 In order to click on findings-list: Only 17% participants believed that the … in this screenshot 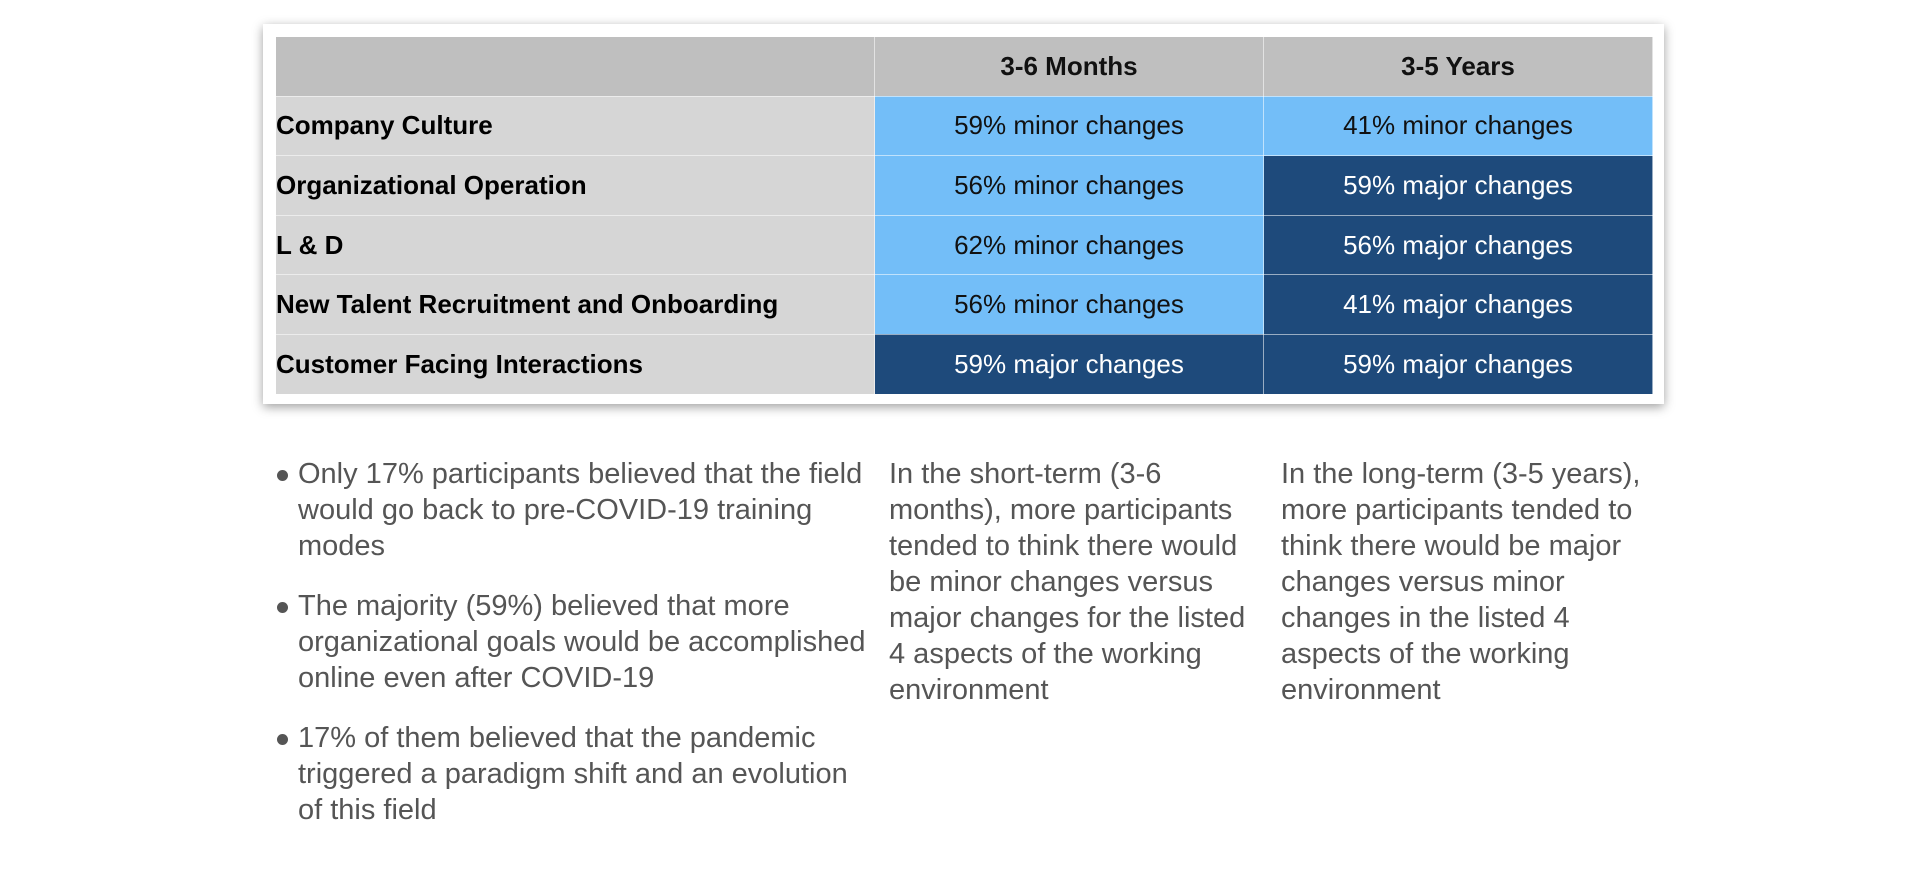, I will do `click(576, 642)`.